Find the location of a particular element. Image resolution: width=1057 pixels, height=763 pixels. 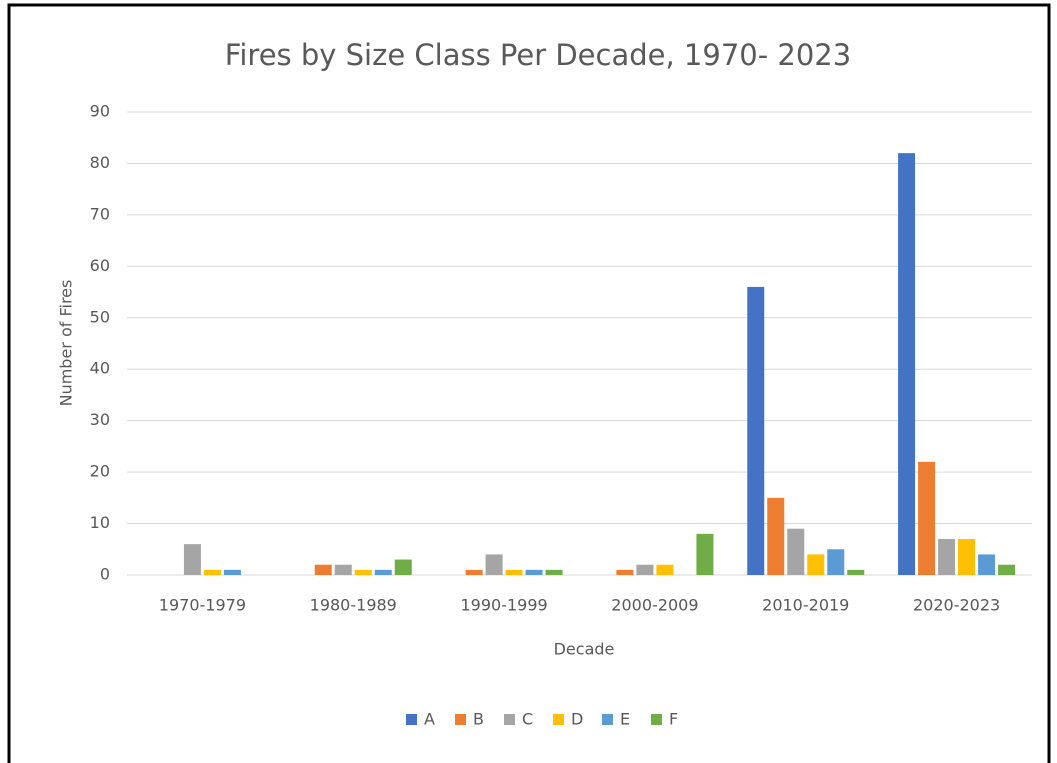

y-tick-label: 20 is located at coordinates (100, 471).